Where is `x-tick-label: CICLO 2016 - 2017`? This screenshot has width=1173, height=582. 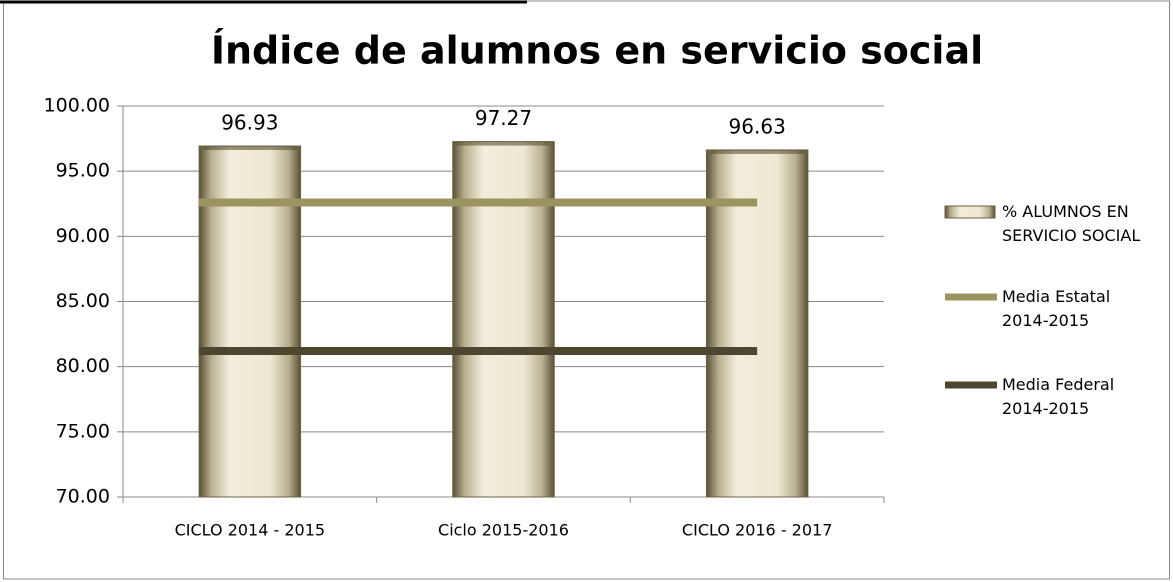
x-tick-label: CICLO 2016 - 2017 is located at coordinates (757, 530).